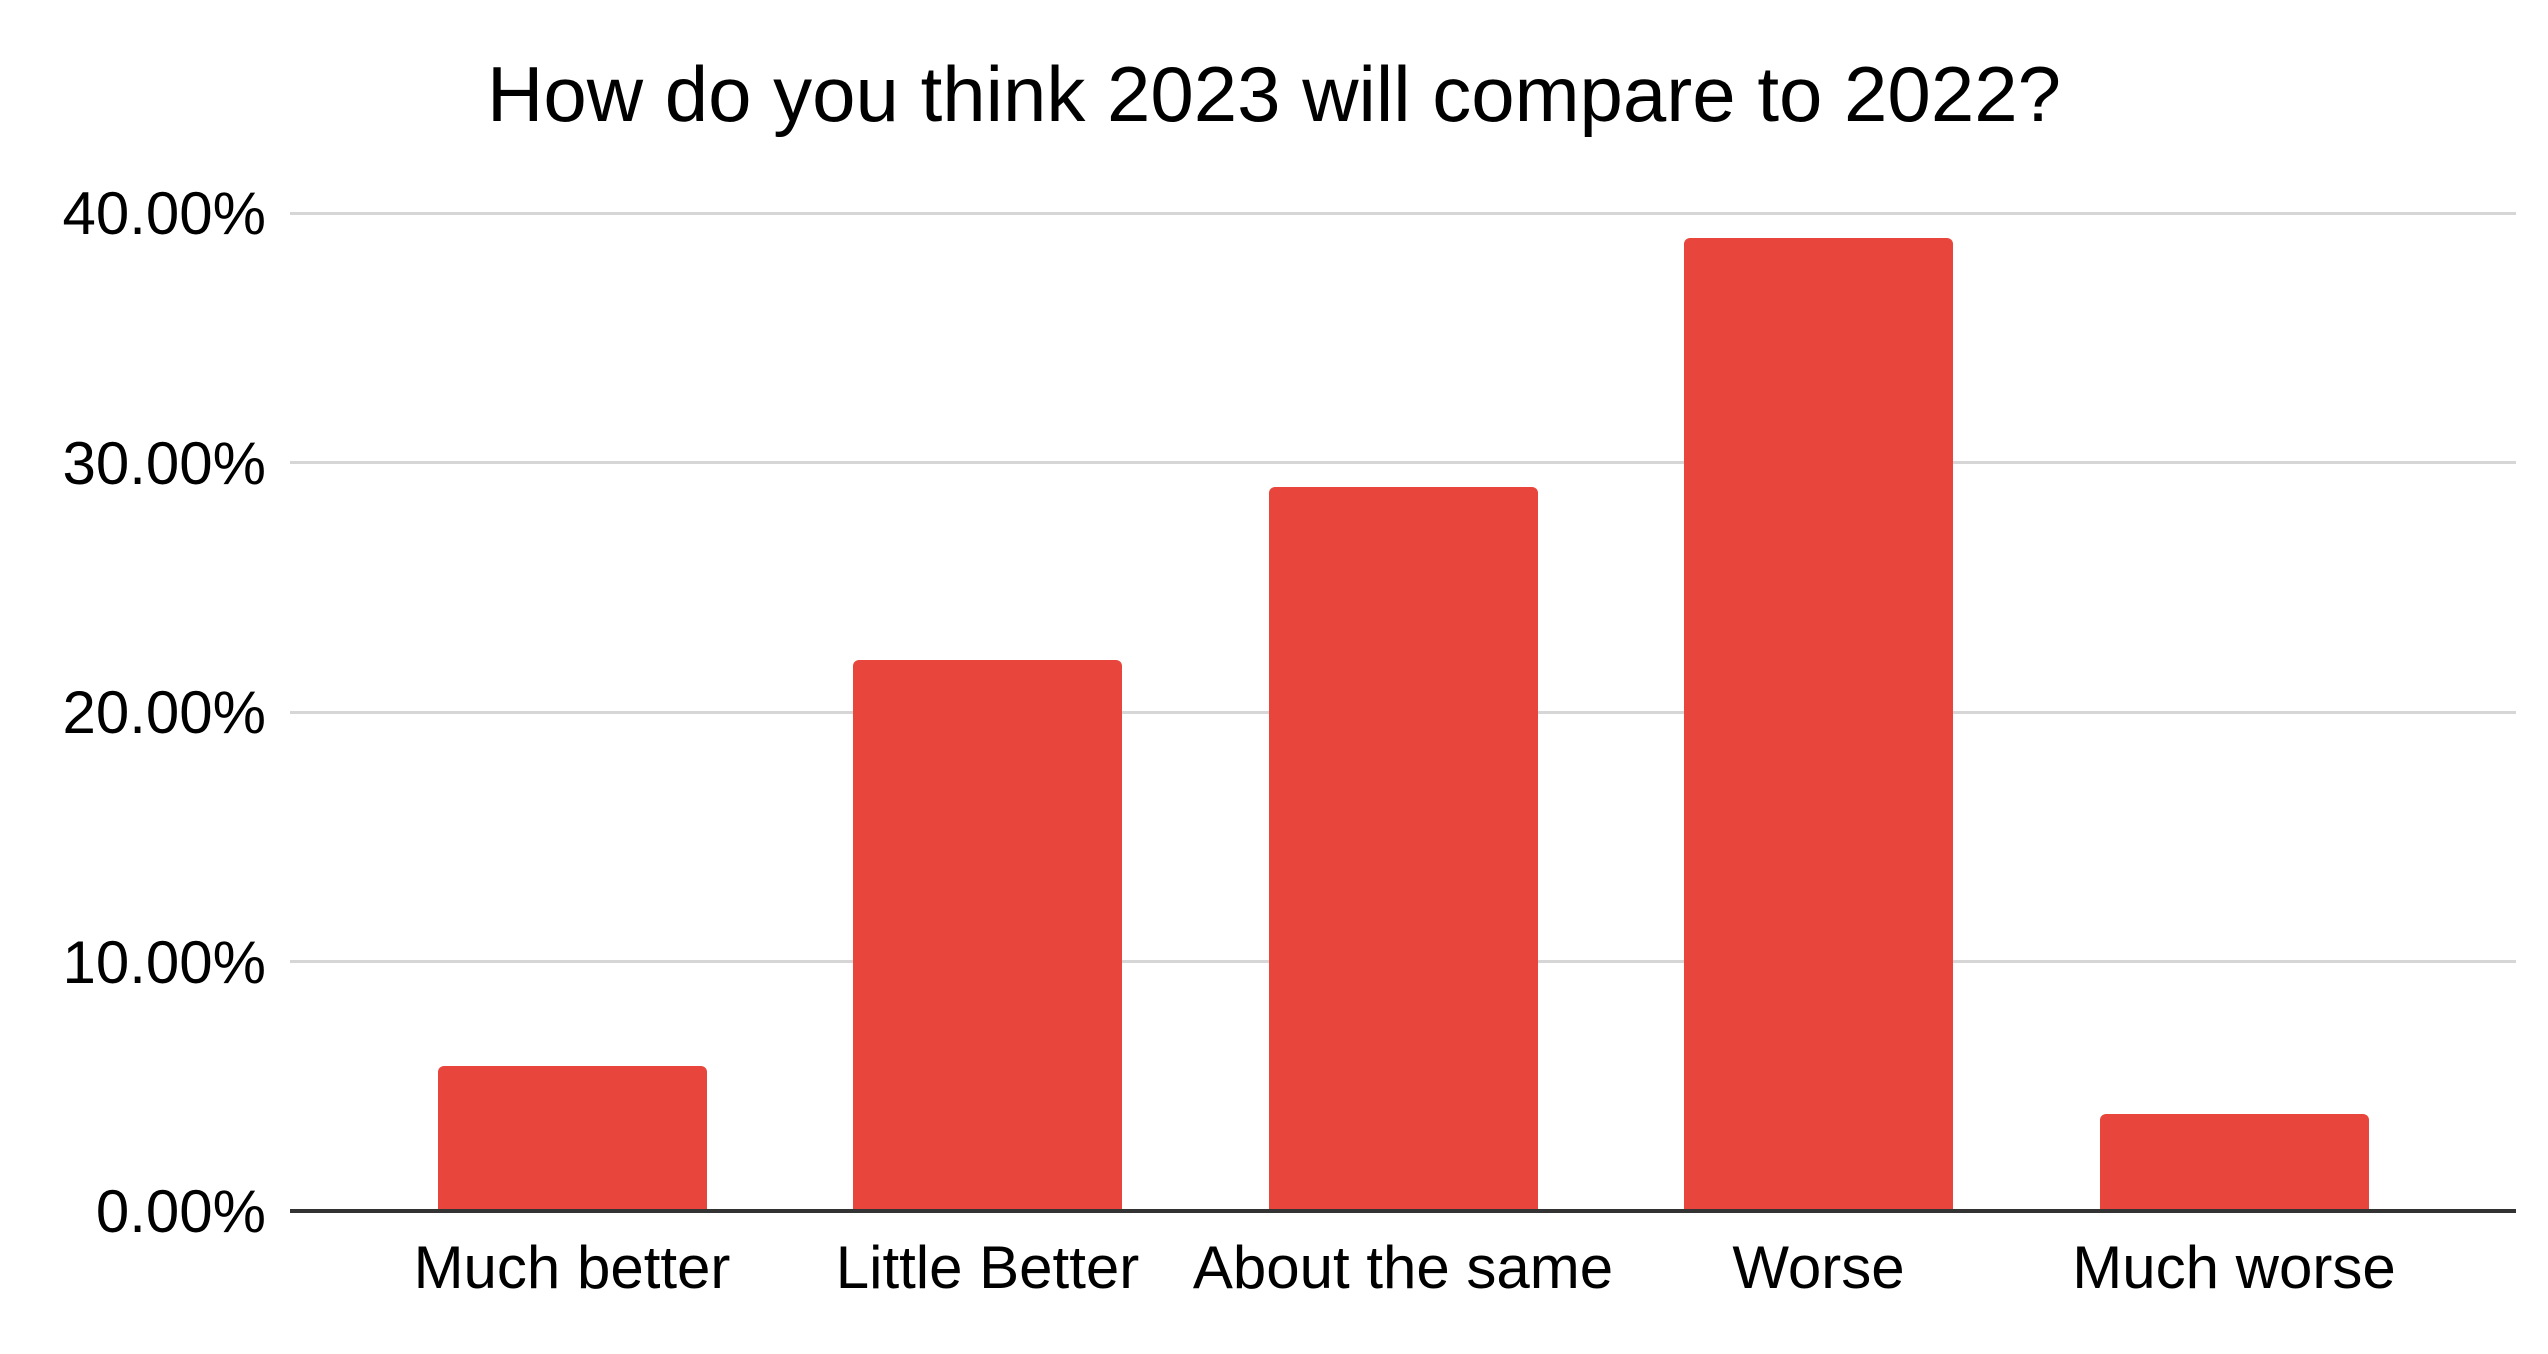  I want to click on x-axis-category-label-about-the-same: About the same, so click(1403, 1267).